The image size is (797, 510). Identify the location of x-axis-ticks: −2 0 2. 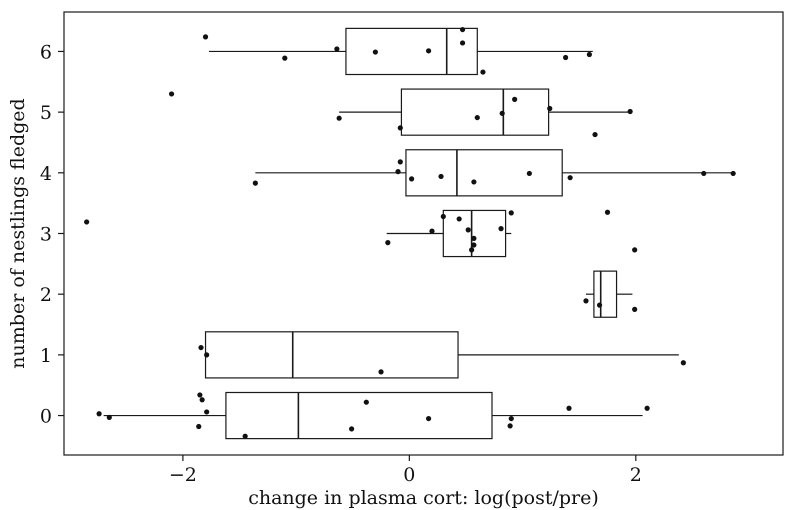
(405, 470).